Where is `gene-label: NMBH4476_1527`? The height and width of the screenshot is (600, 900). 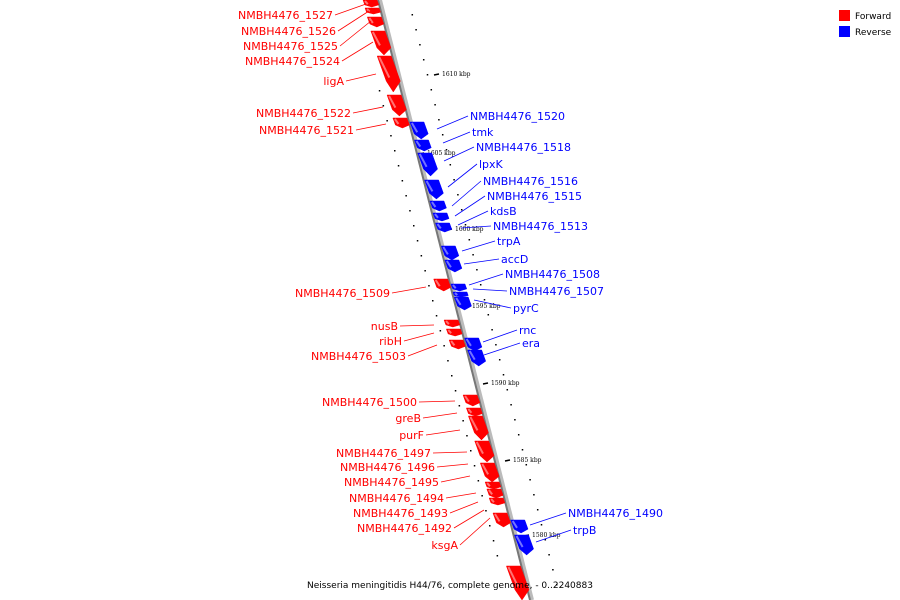 gene-label: NMBH4476_1527 is located at coordinates (285, 15).